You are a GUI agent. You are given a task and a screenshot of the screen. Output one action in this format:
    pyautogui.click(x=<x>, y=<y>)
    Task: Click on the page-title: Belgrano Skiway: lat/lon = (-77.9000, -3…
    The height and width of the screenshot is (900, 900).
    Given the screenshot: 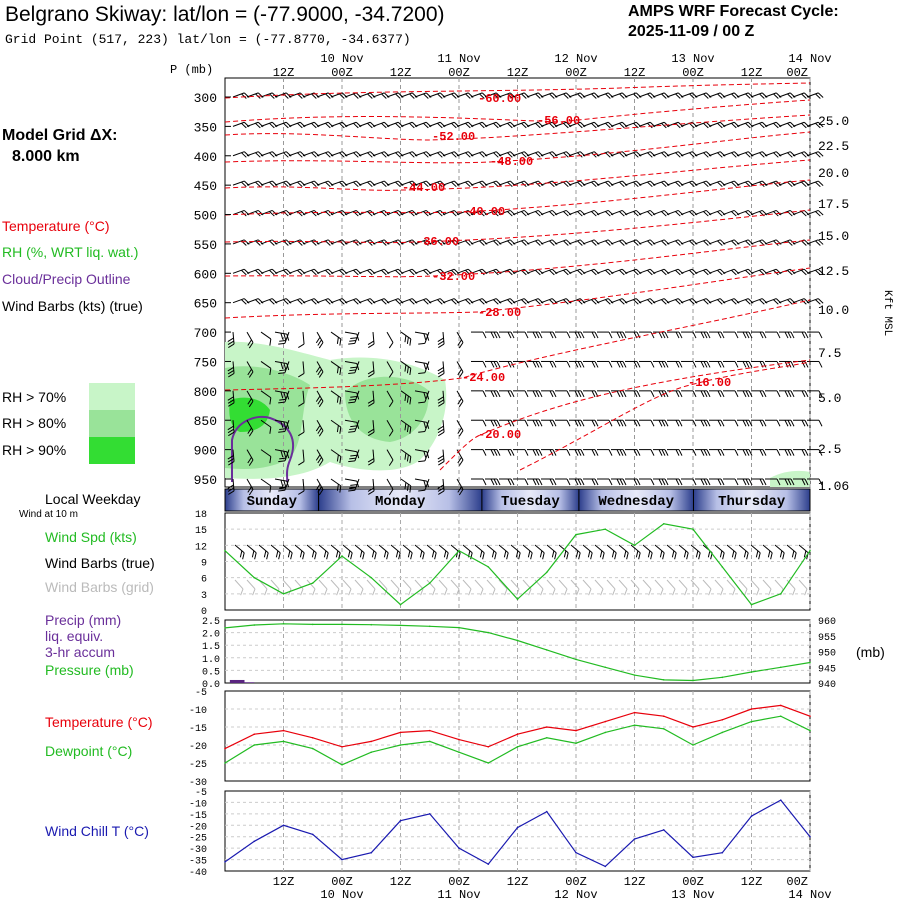 What is the action you would take?
    pyautogui.click(x=225, y=14)
    